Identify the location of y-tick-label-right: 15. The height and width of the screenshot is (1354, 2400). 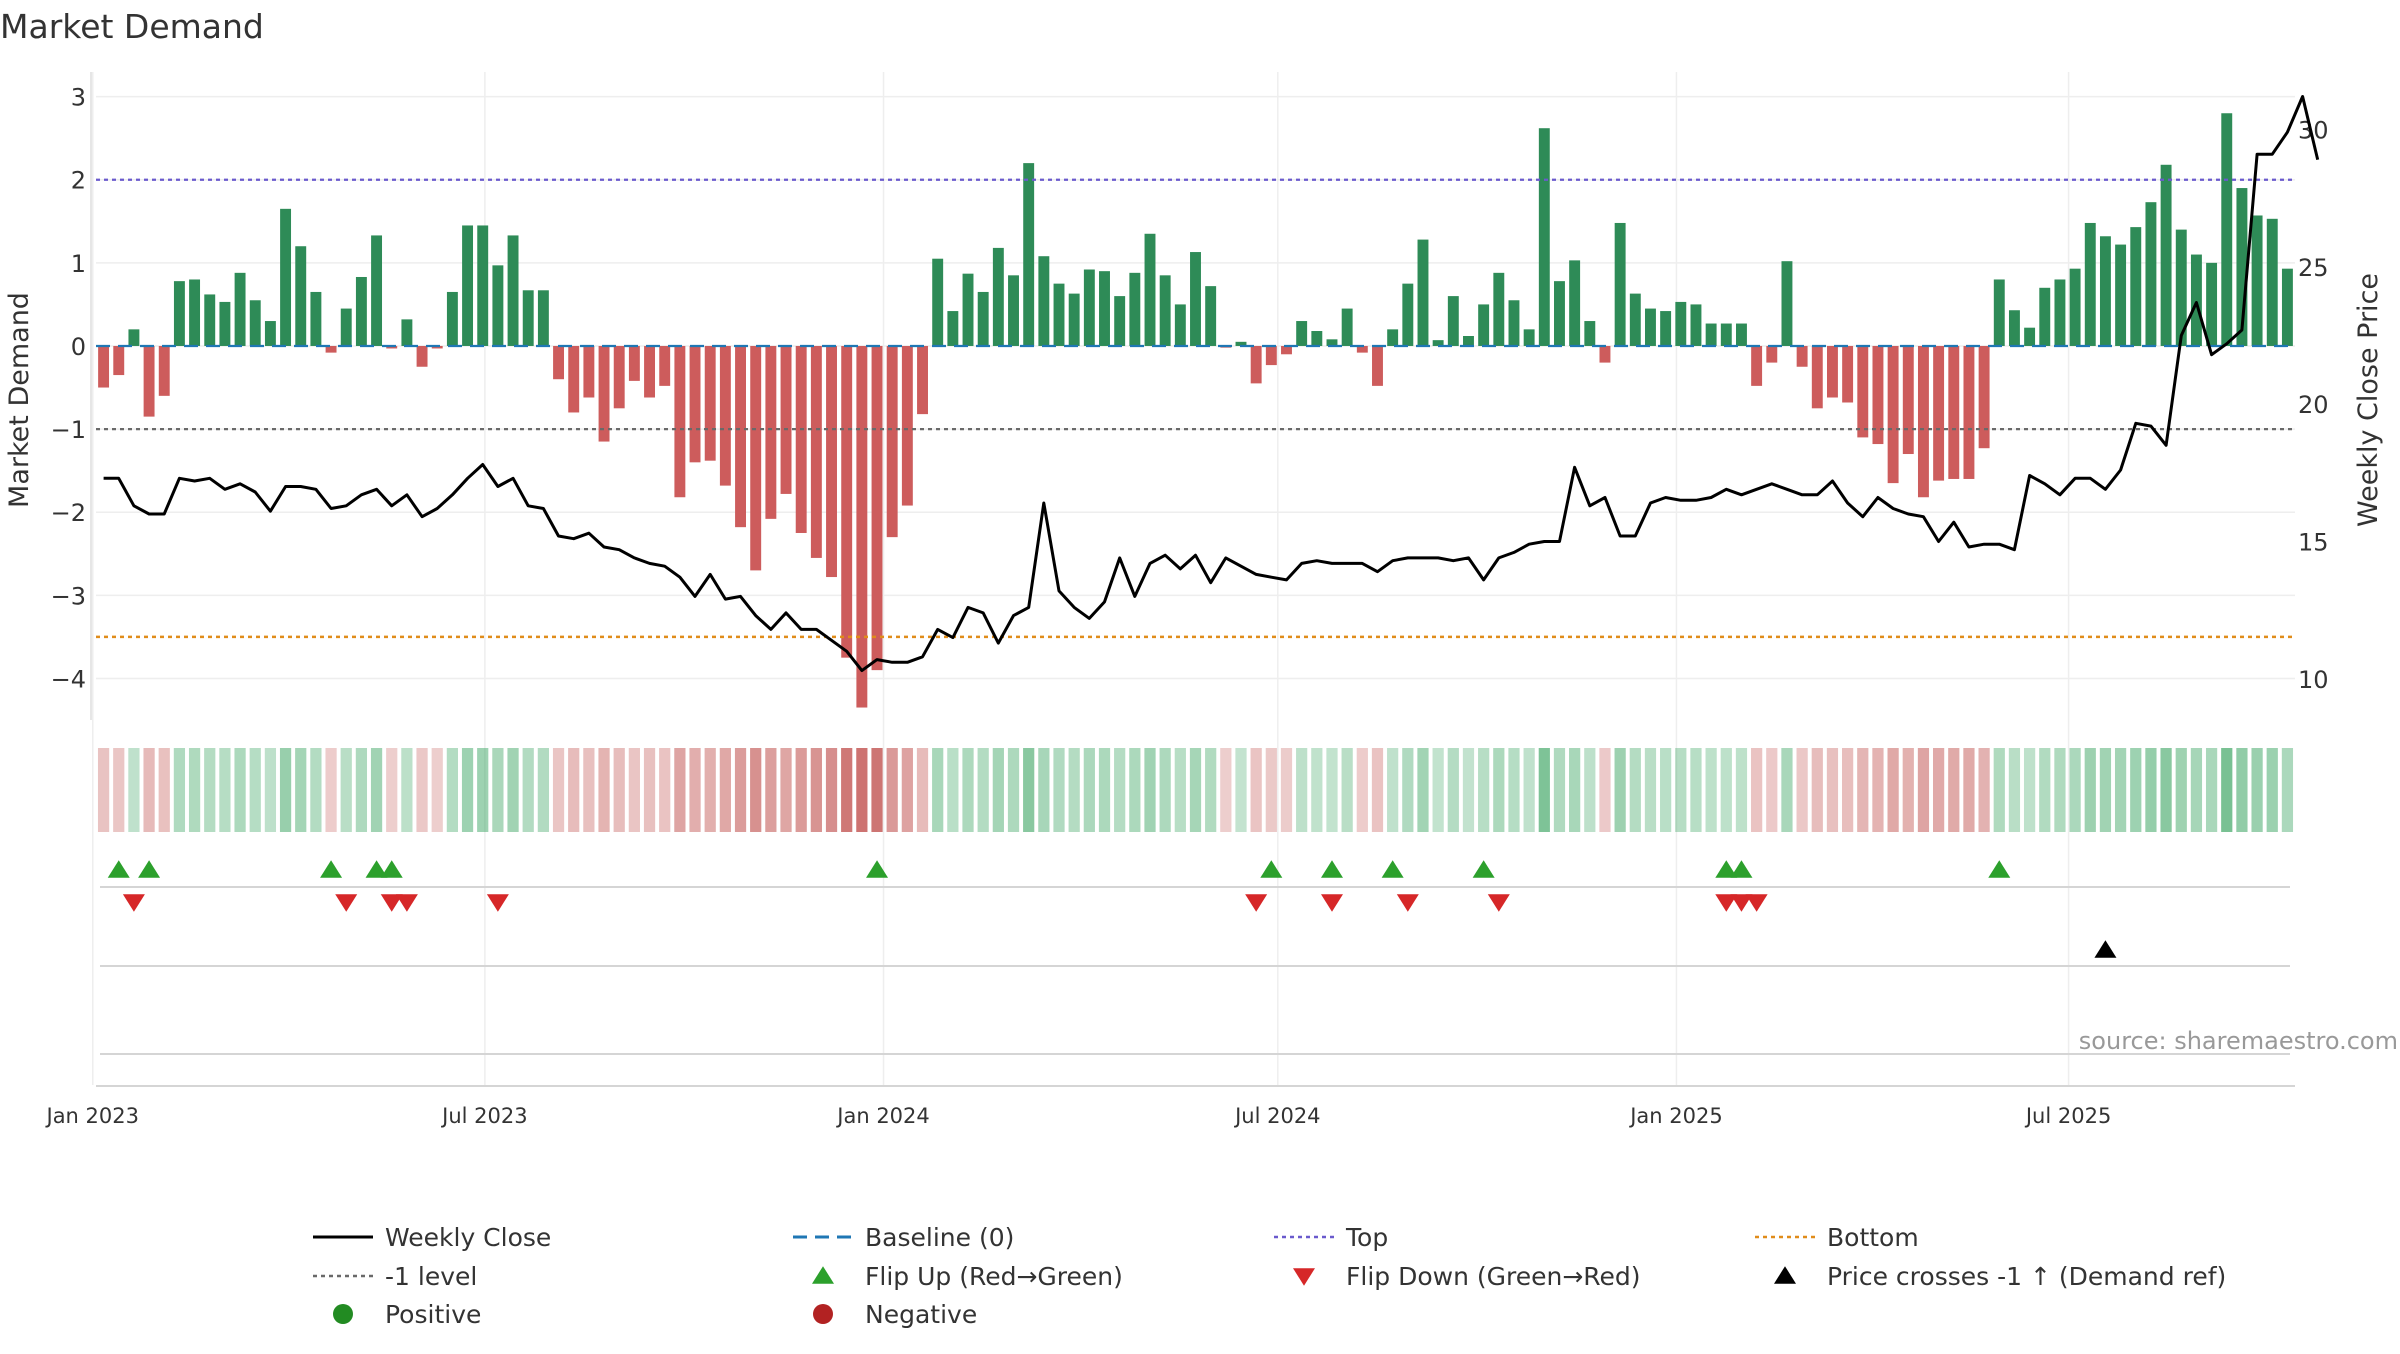
(2313, 542).